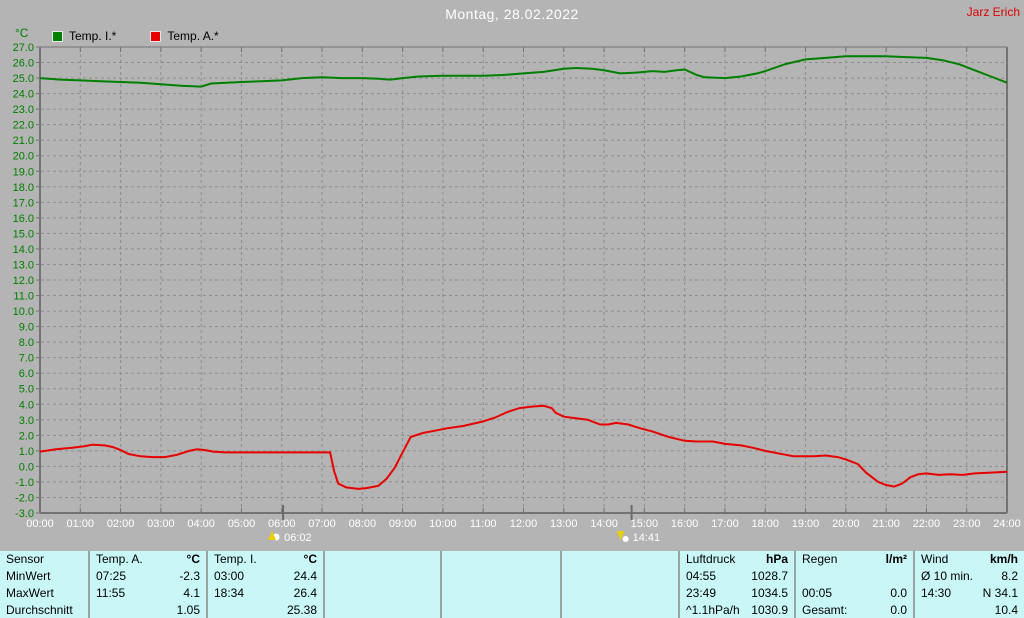  Describe the element at coordinates (23, 312) in the screenshot. I see `y-axis-label: 10.0` at that location.